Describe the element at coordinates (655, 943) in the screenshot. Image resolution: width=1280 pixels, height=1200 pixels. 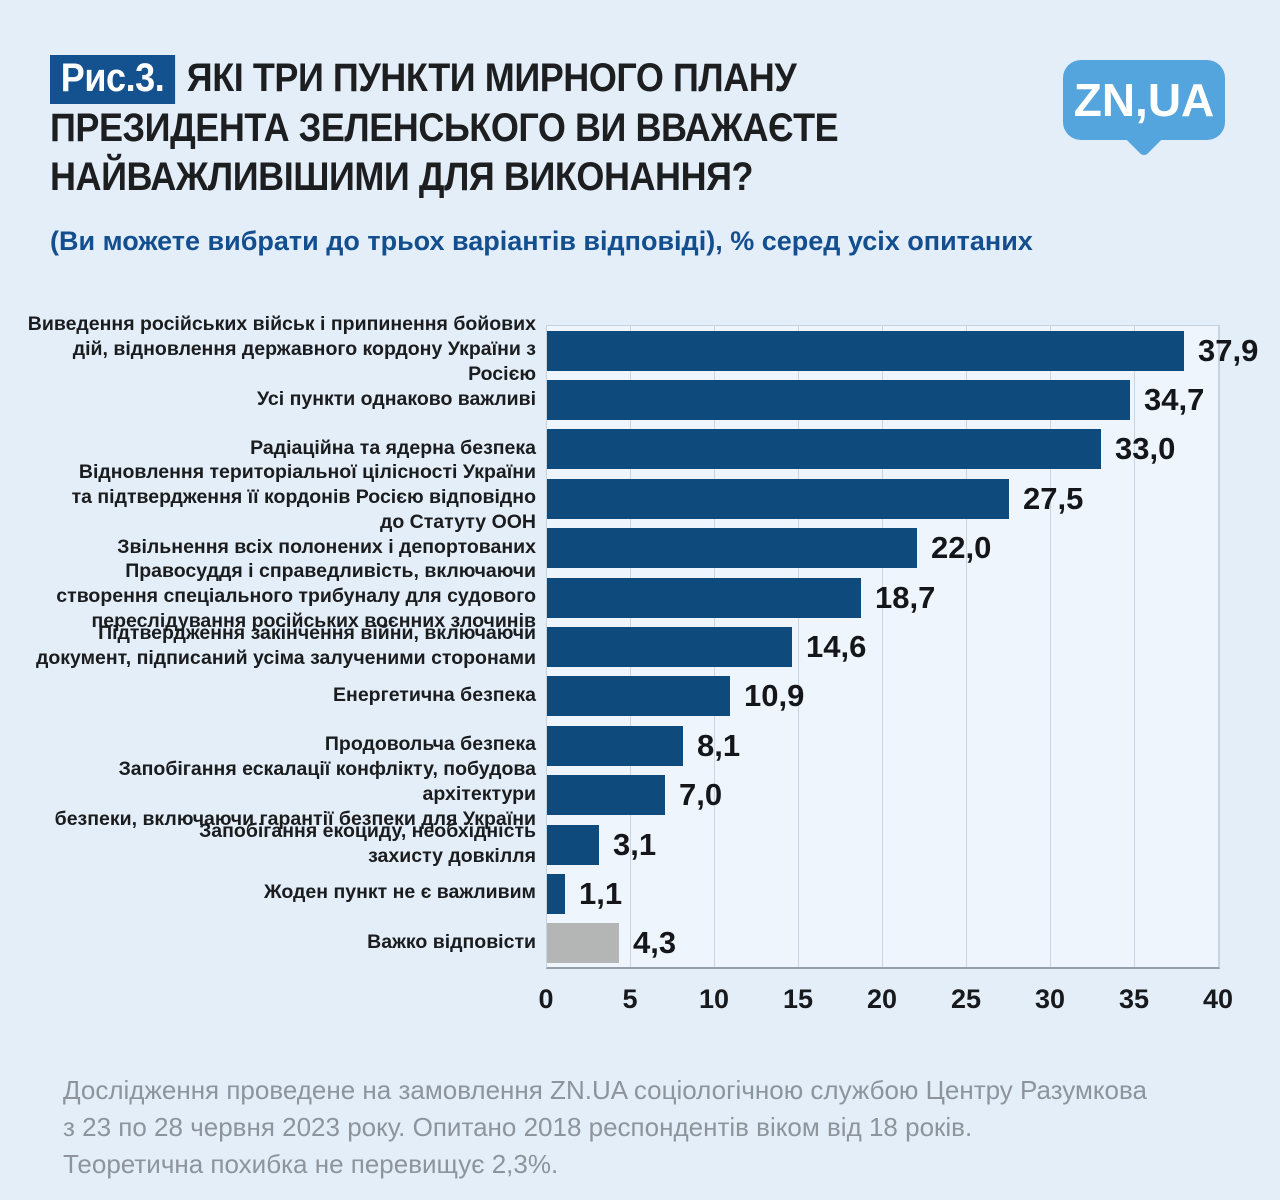
I see `value-label: 4,3` at that location.